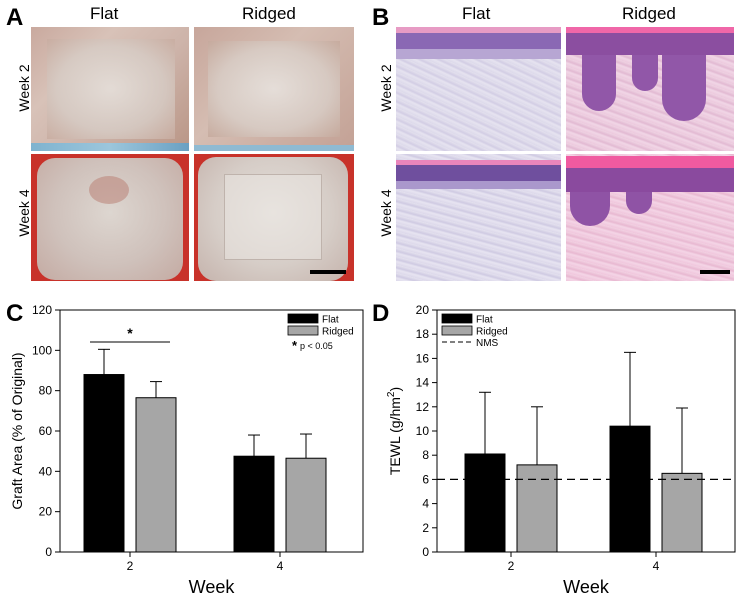 This screenshot has height=597, width=740. Describe the element at coordinates (269, 13) in the screenshot. I see `panel-a-col-ridged: Ridged` at that location.